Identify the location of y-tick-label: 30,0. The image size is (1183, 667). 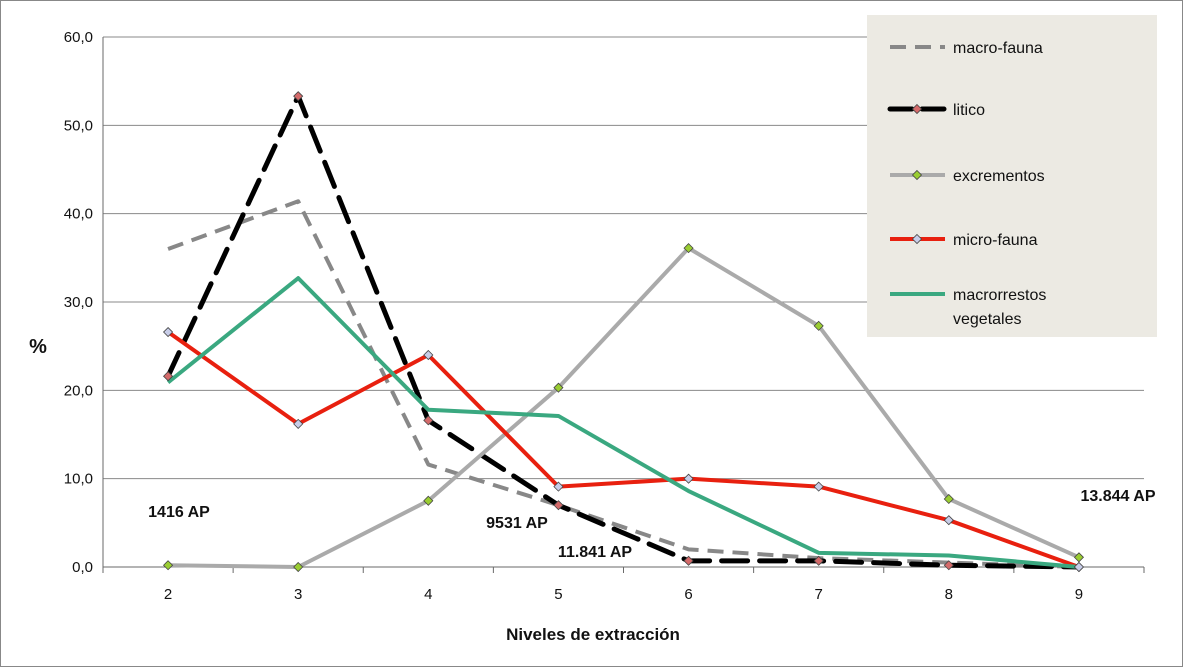
(78, 302).